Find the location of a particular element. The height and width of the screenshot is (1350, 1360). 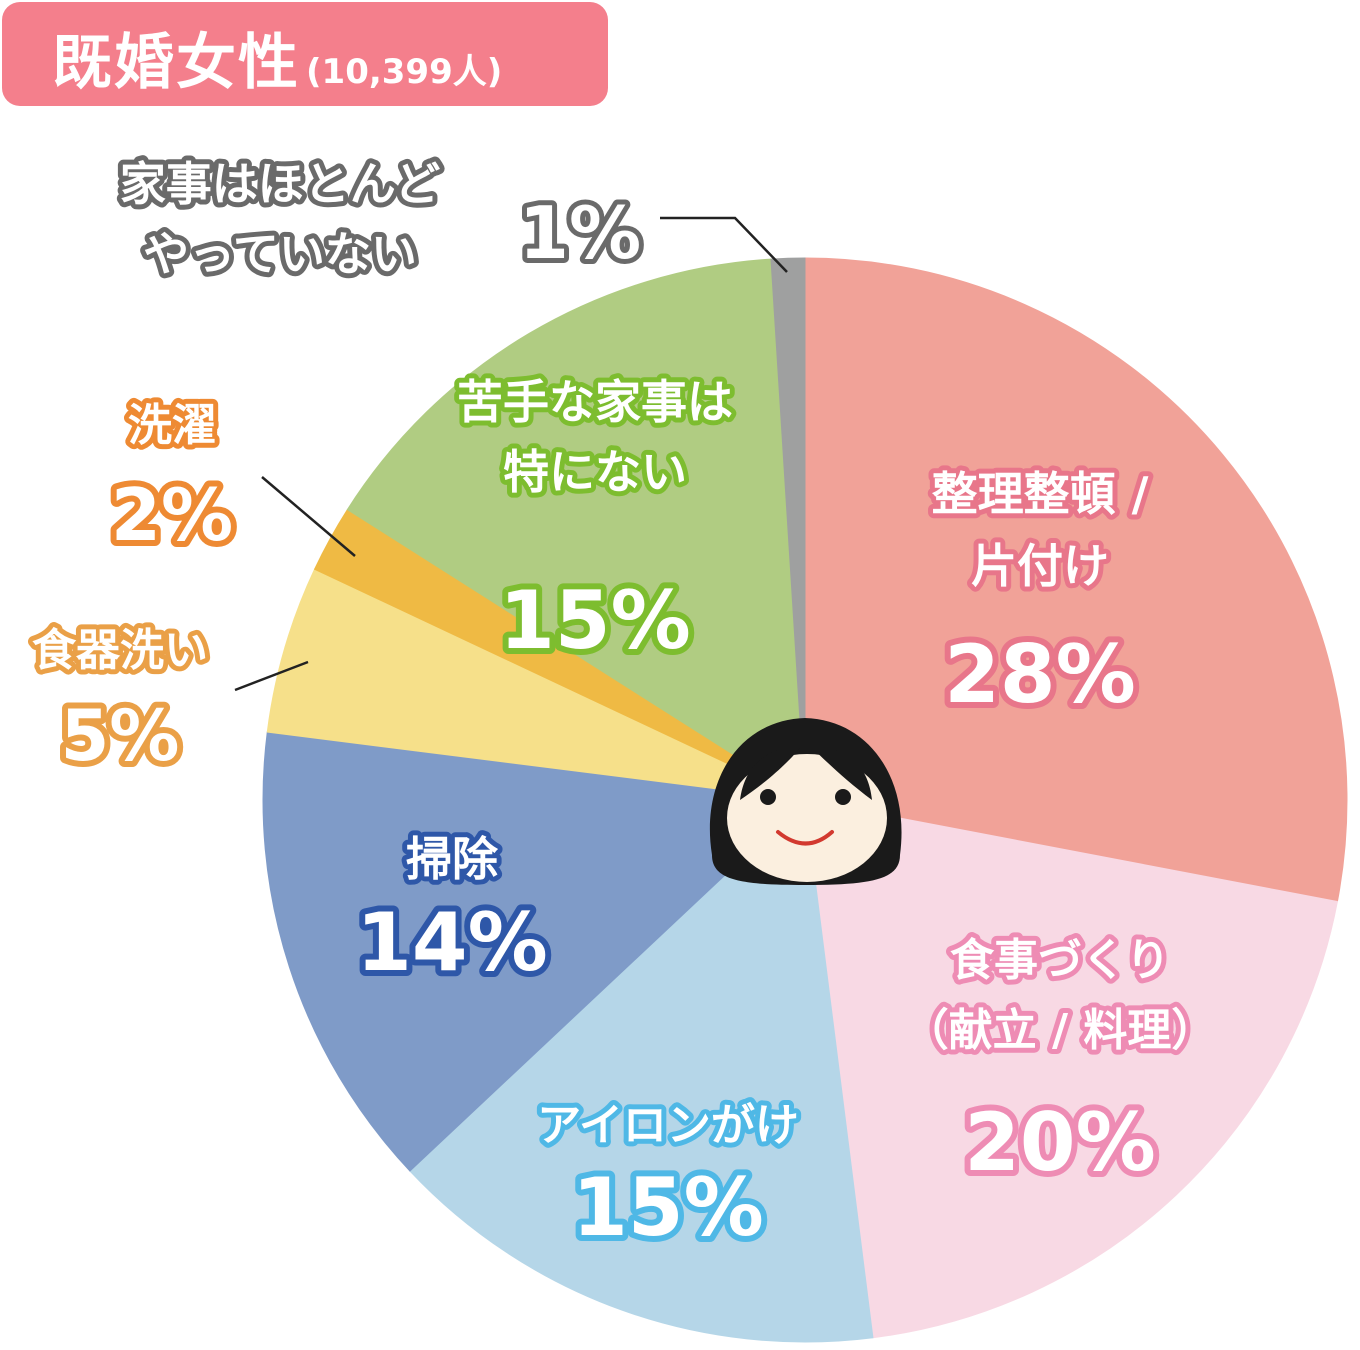

slice-label: 掃除 is located at coordinates (452, 859).